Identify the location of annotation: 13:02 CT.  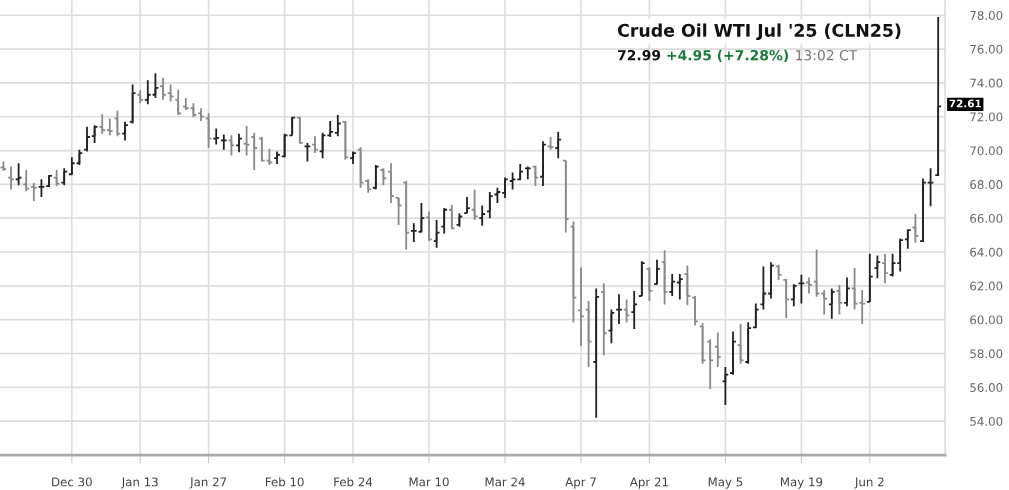
(827, 55).